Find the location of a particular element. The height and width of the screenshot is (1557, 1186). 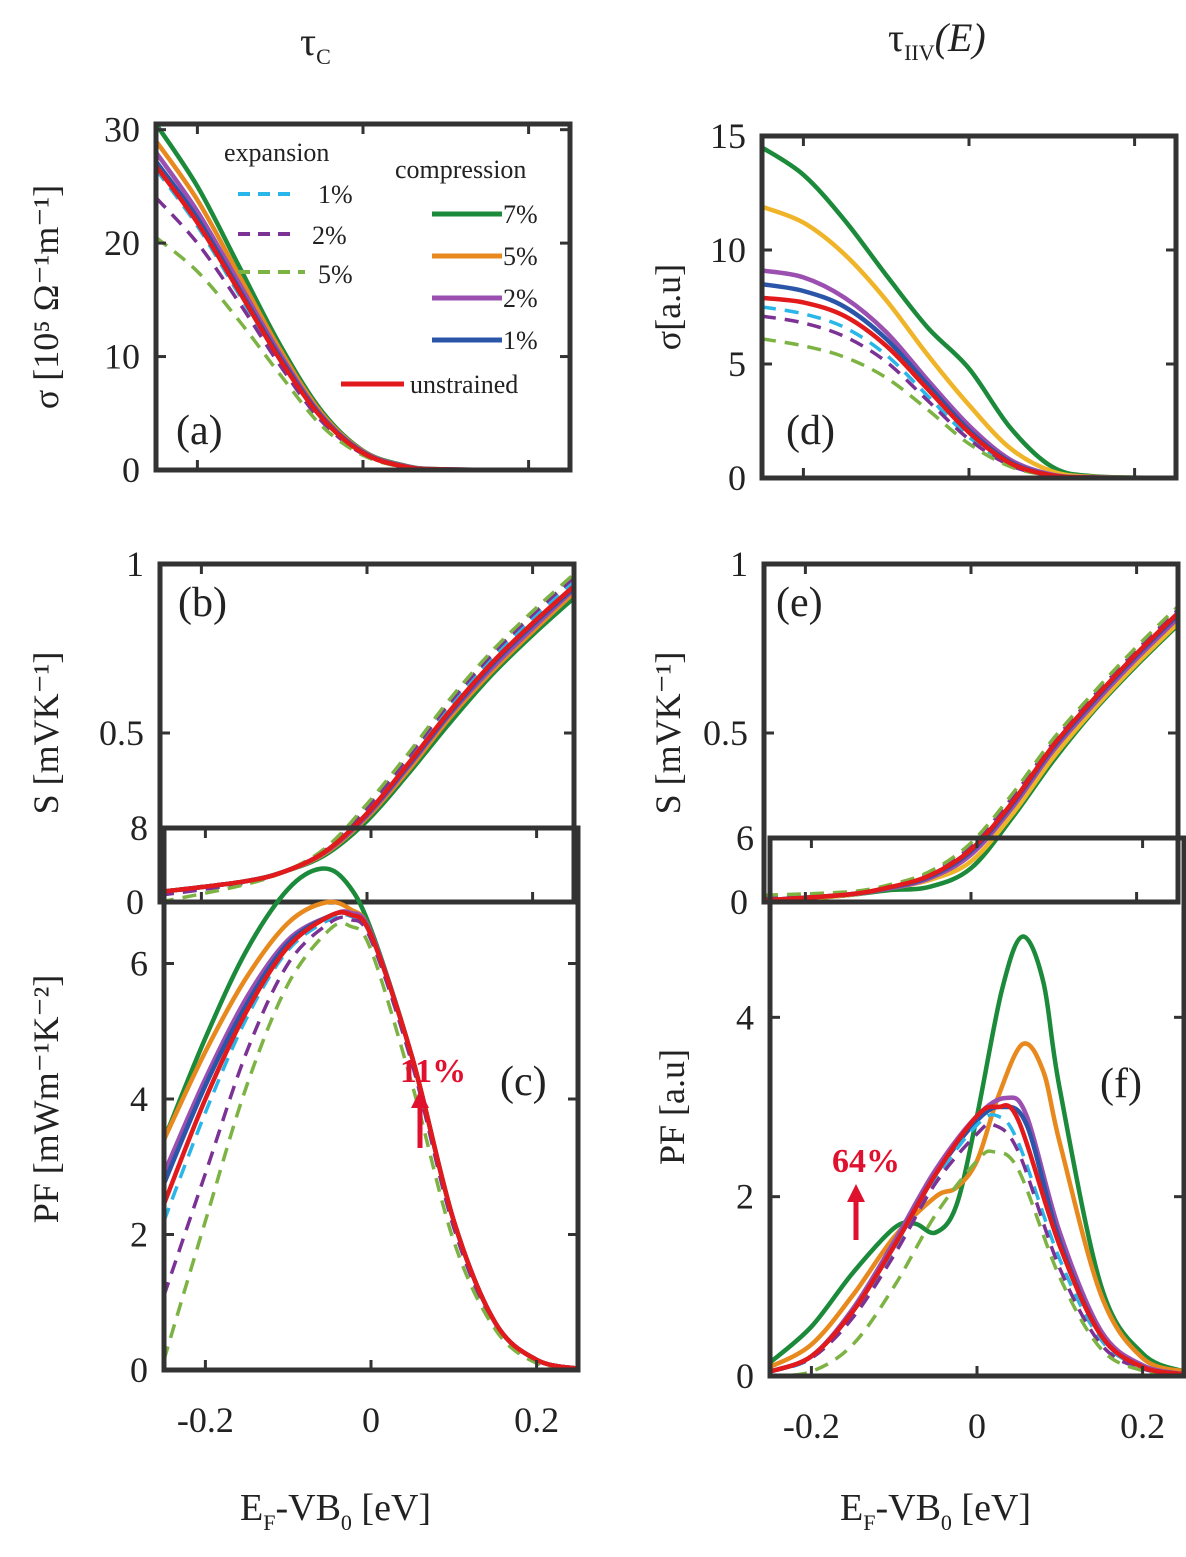

ytick-label-a-0: 0 is located at coordinates (131, 470).